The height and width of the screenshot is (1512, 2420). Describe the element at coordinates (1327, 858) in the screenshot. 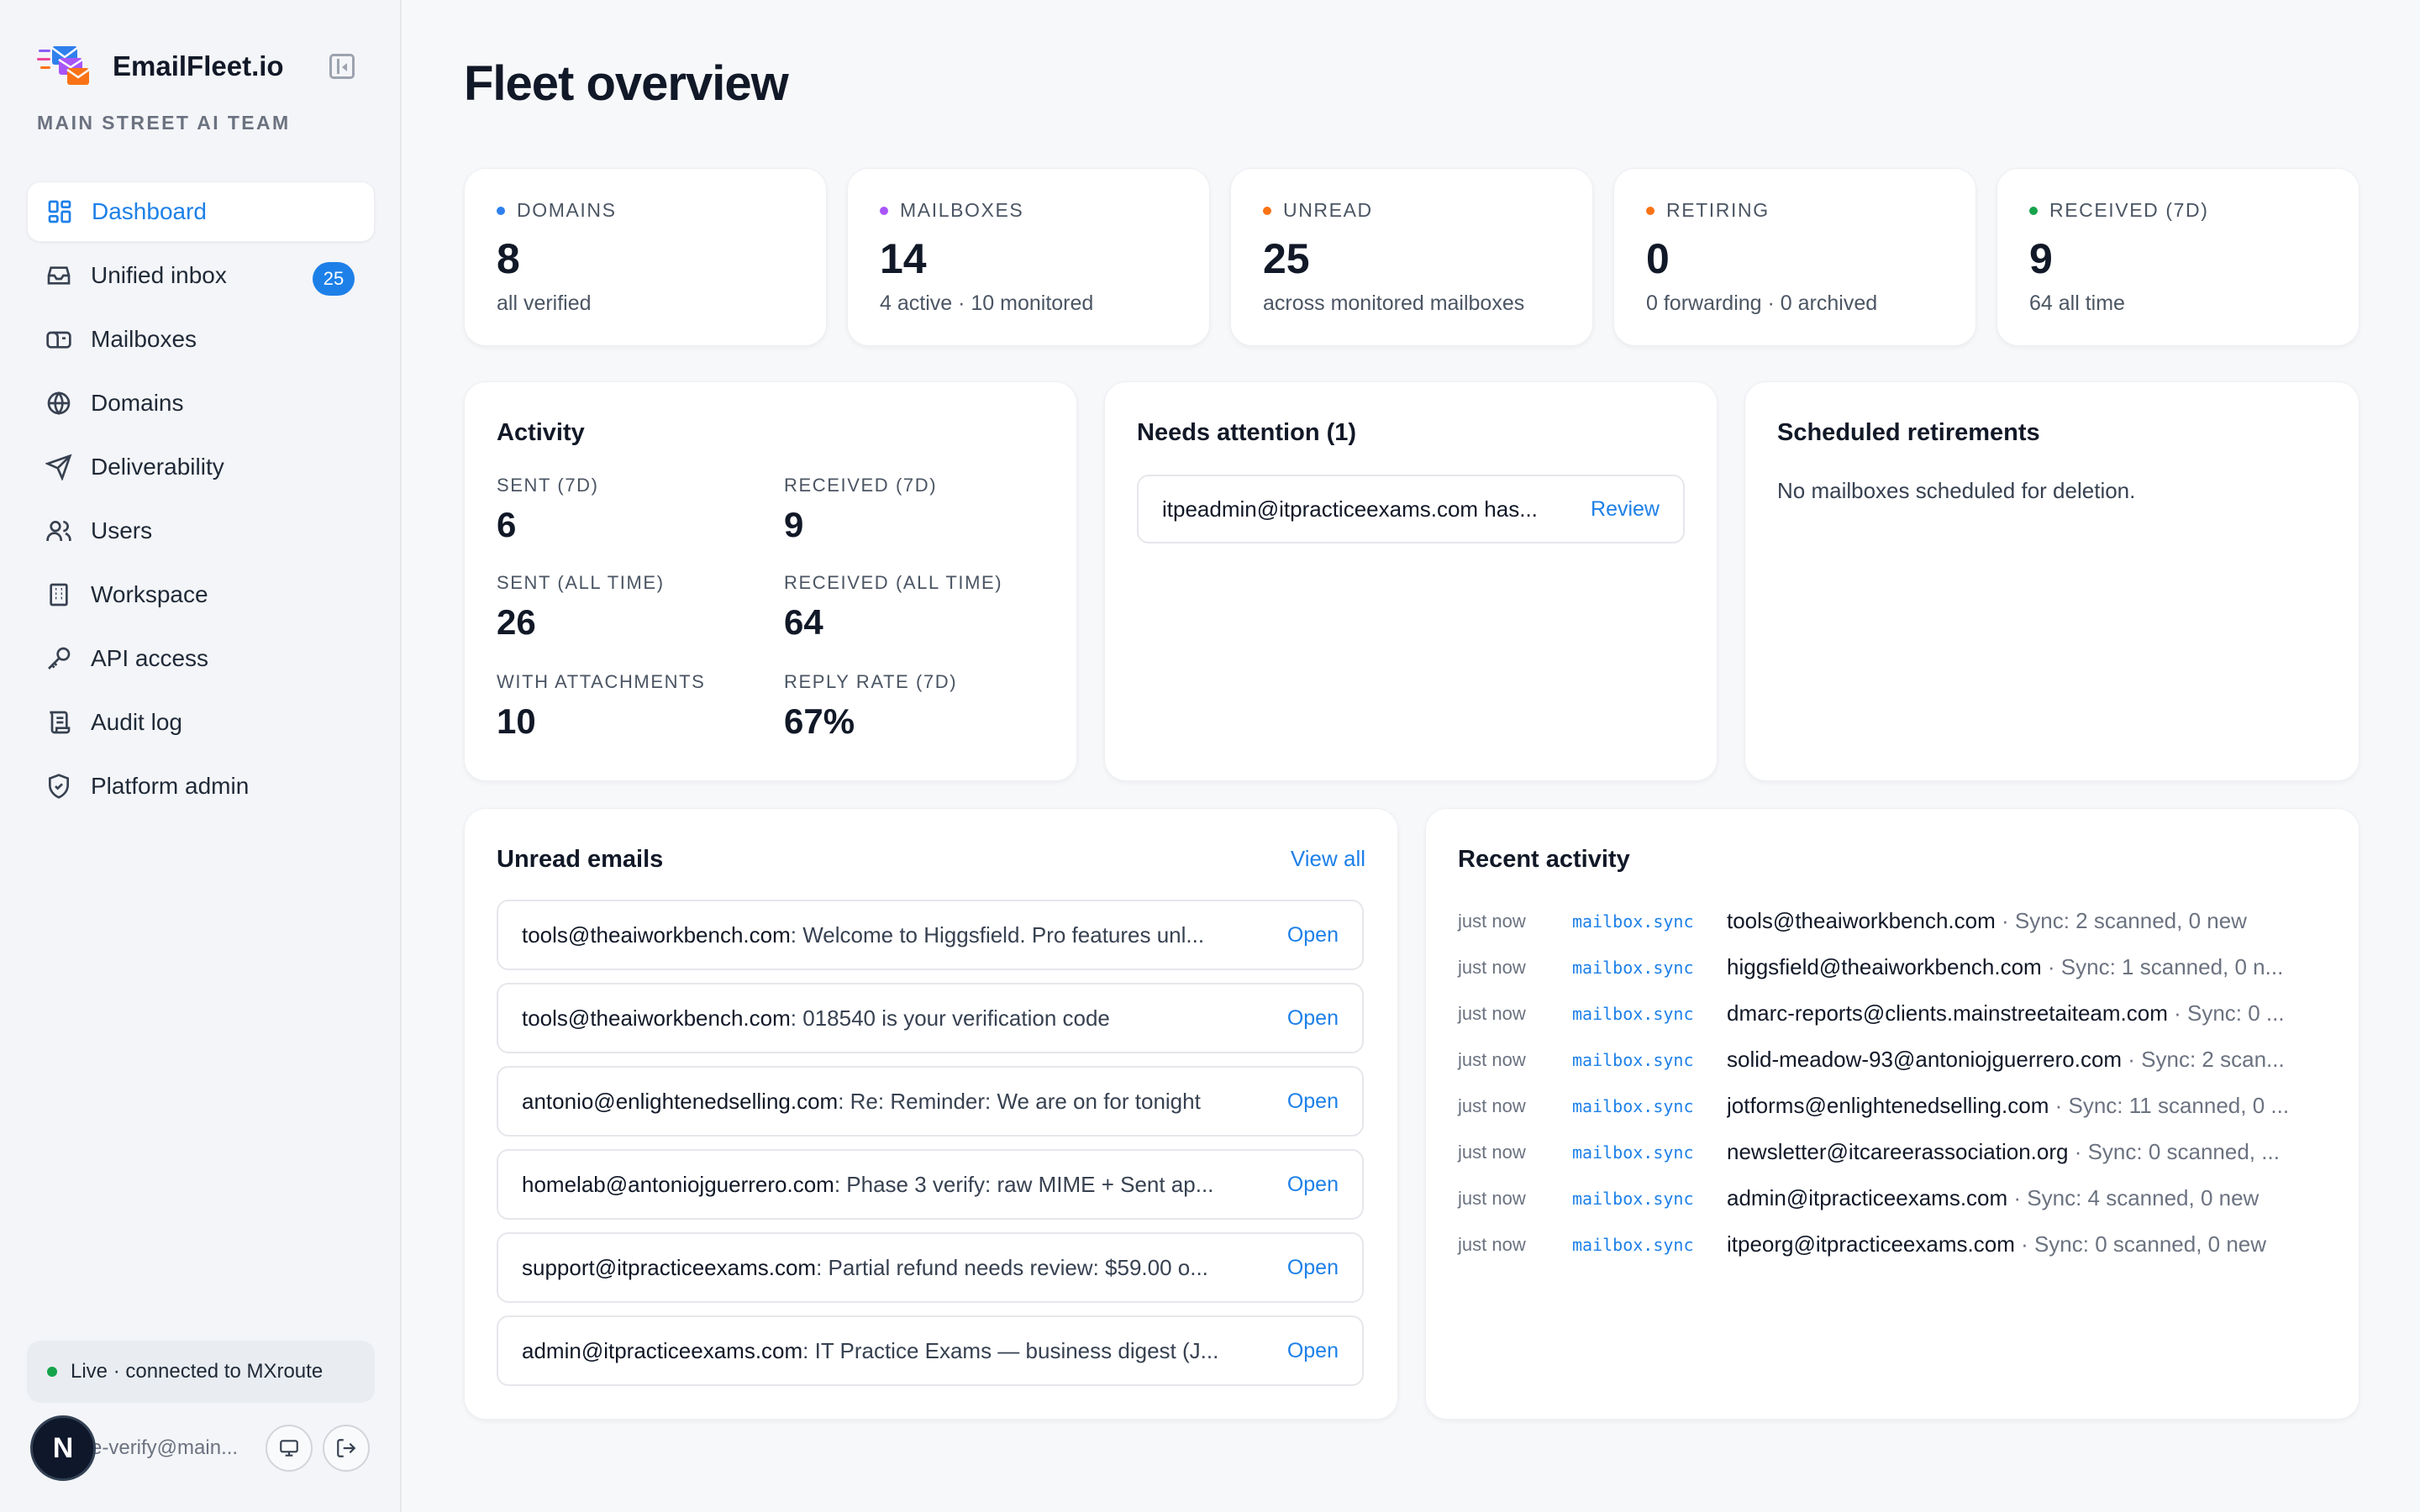

I see `view-all-link: View all` at that location.